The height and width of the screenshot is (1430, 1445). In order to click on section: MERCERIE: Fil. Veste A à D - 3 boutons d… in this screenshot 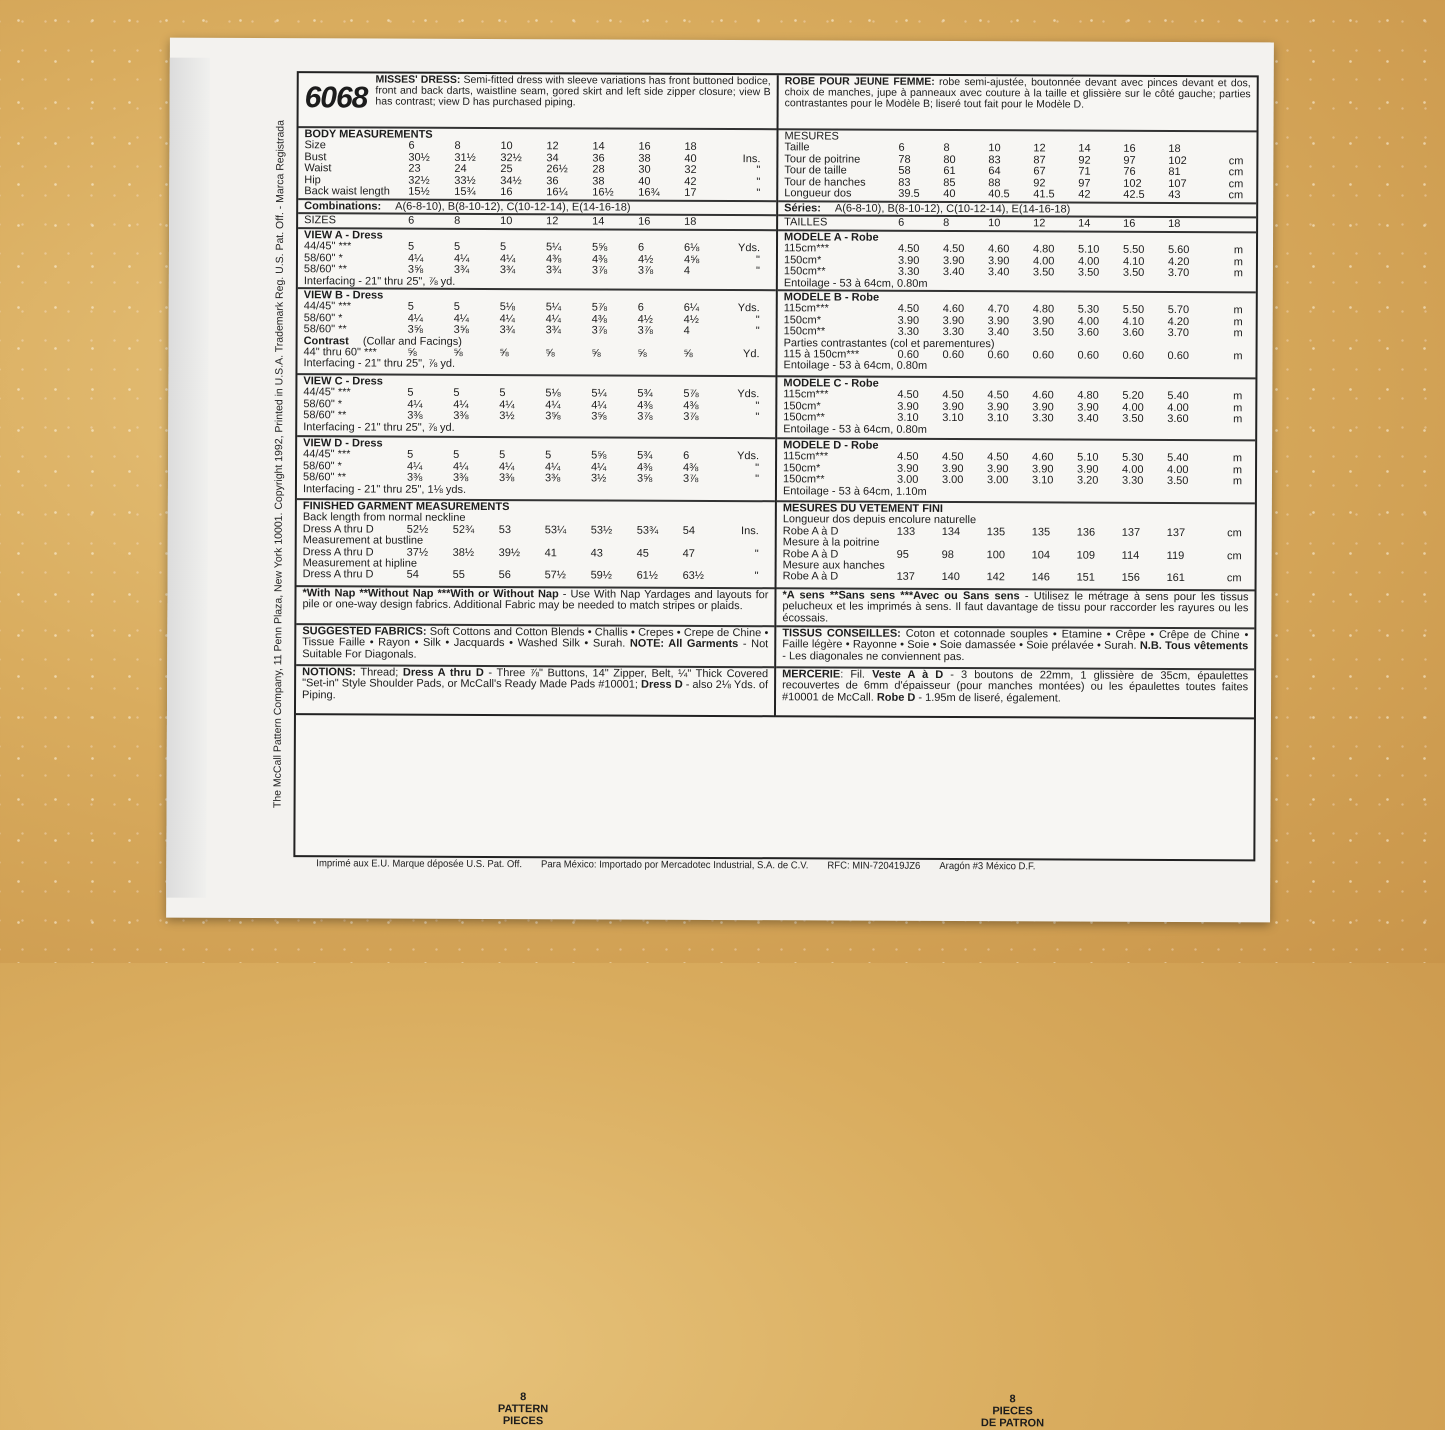, I will do `click(1015, 694)`.